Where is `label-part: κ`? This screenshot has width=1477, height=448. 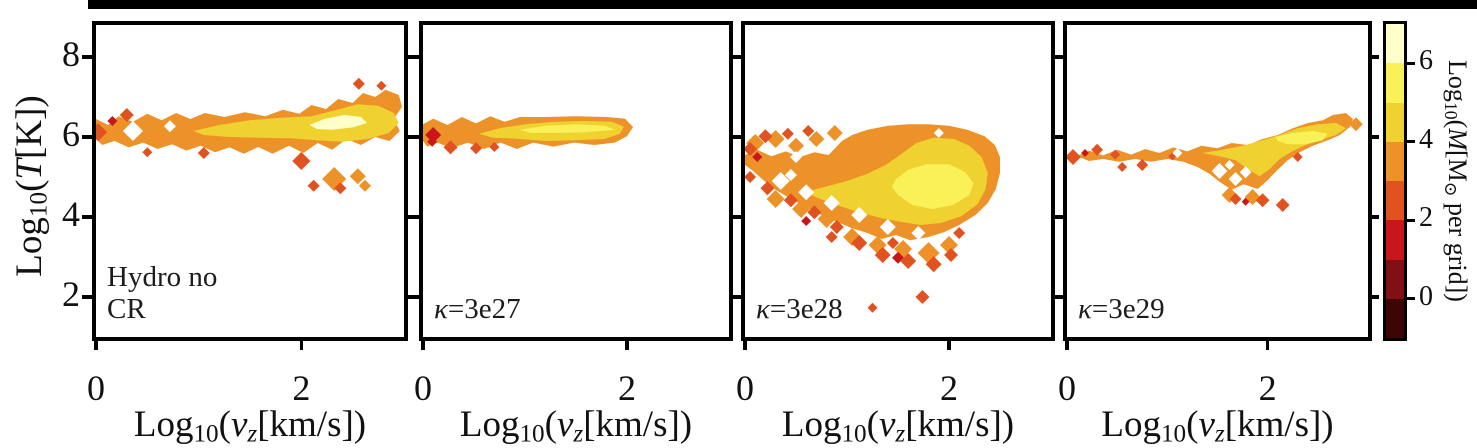
label-part: κ is located at coordinates (1085, 308).